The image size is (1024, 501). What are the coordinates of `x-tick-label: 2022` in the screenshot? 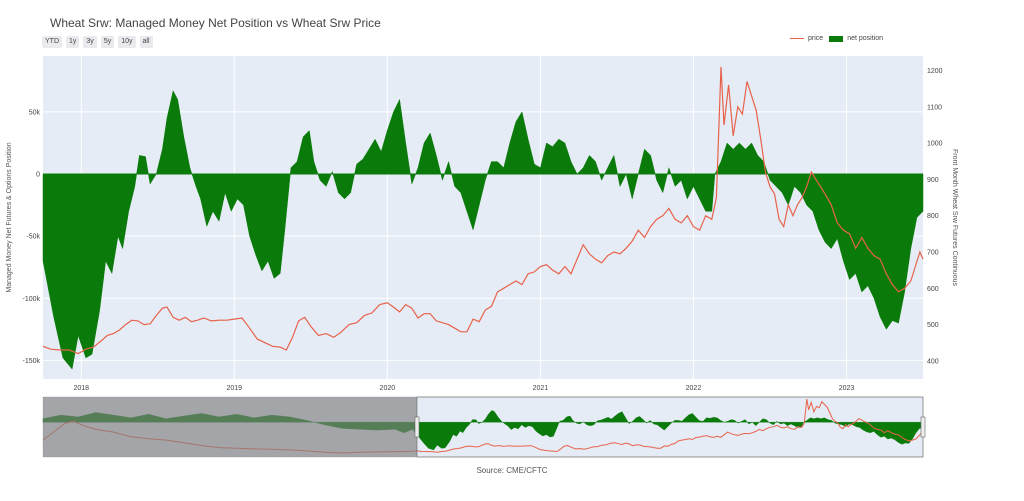 It's located at (694, 388).